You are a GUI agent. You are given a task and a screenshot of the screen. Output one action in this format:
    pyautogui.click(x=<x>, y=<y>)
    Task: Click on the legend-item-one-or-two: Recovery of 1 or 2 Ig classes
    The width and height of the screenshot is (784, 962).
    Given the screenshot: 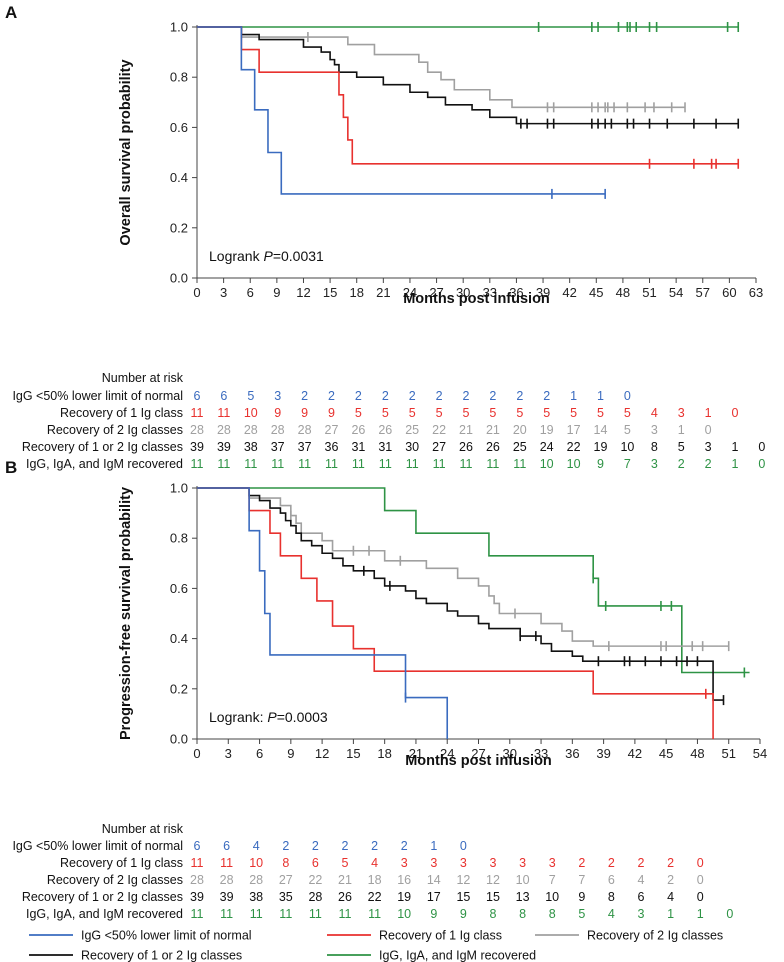 What is the action you would take?
    pyautogui.click(x=135, y=955)
    